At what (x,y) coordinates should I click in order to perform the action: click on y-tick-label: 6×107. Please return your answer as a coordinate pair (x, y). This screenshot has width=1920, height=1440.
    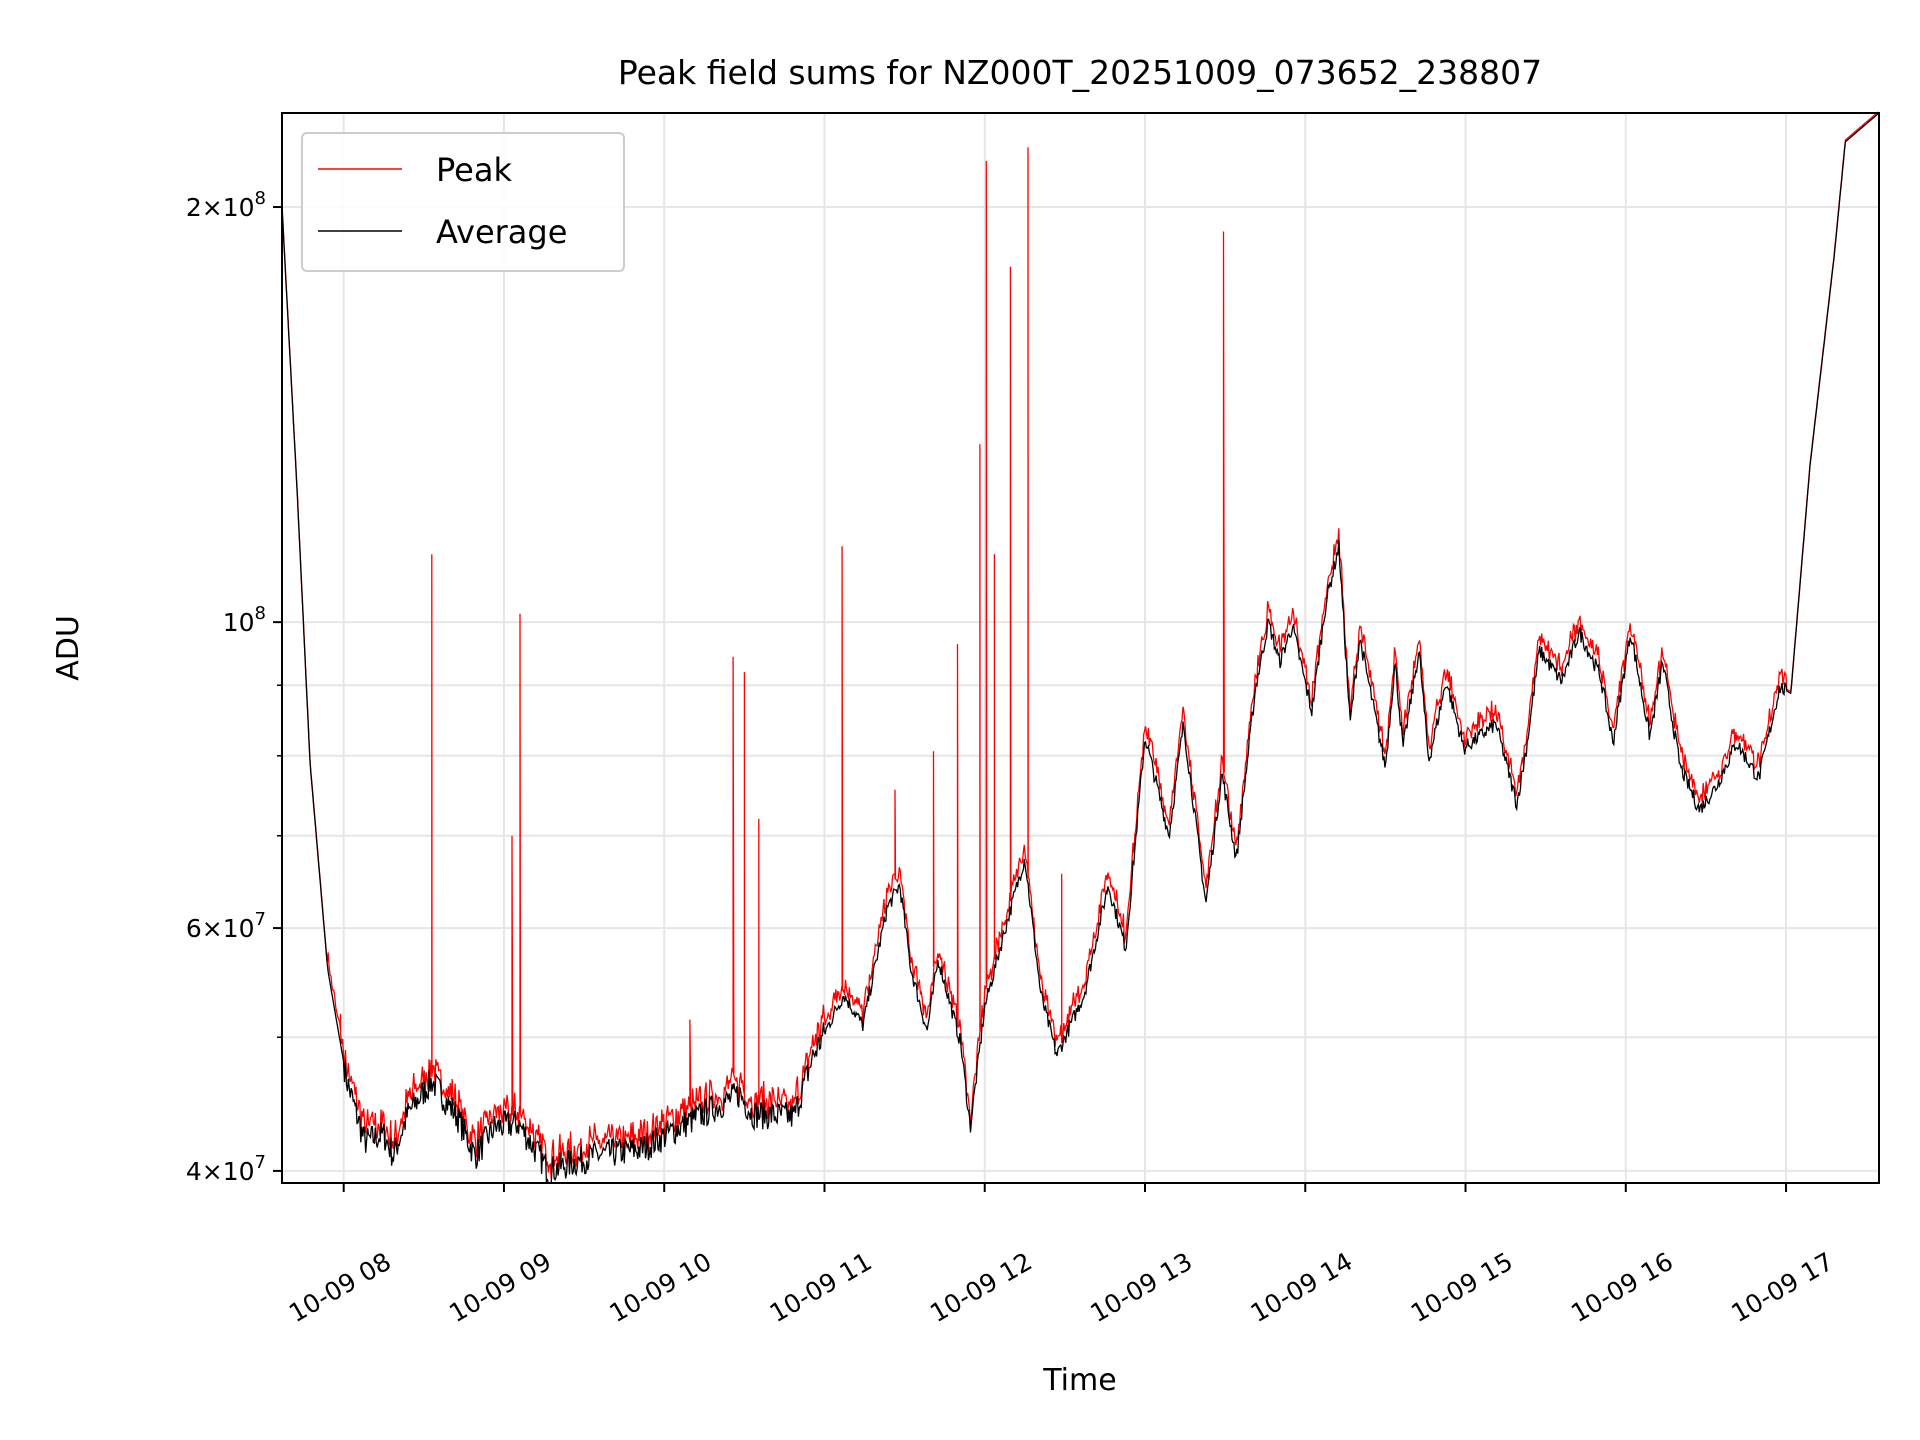
    Looking at the image, I should click on (226, 926).